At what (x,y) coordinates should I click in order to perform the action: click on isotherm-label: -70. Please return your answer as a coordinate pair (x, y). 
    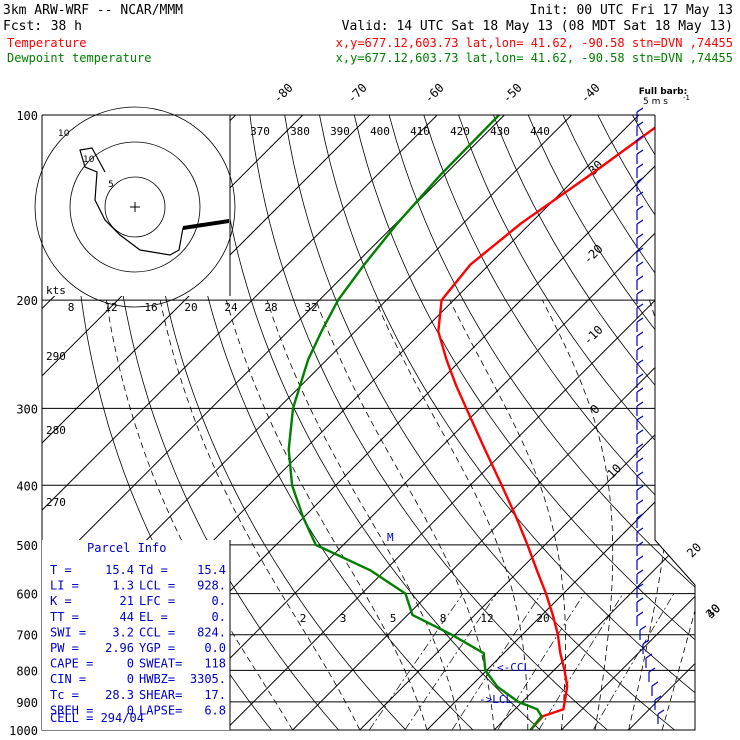
    Looking at the image, I should click on (357, 93).